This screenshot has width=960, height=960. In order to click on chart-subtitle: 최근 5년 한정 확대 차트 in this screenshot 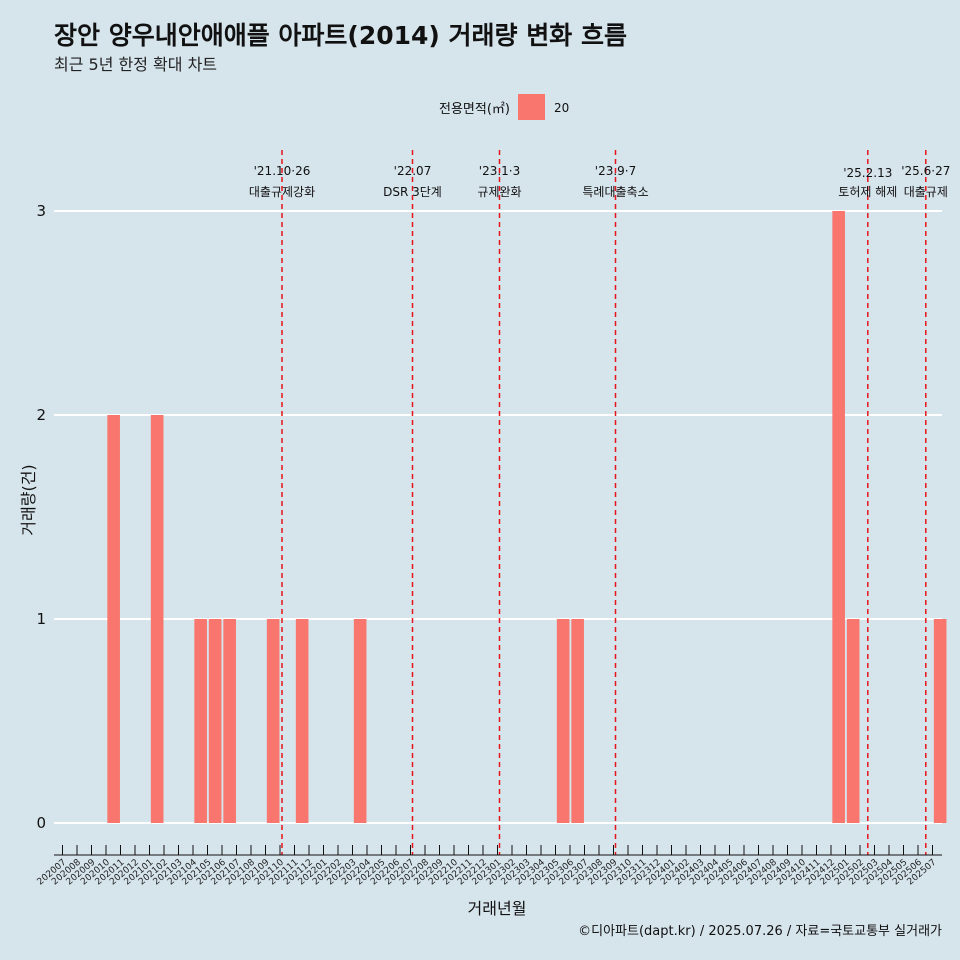, I will do `click(135, 64)`.